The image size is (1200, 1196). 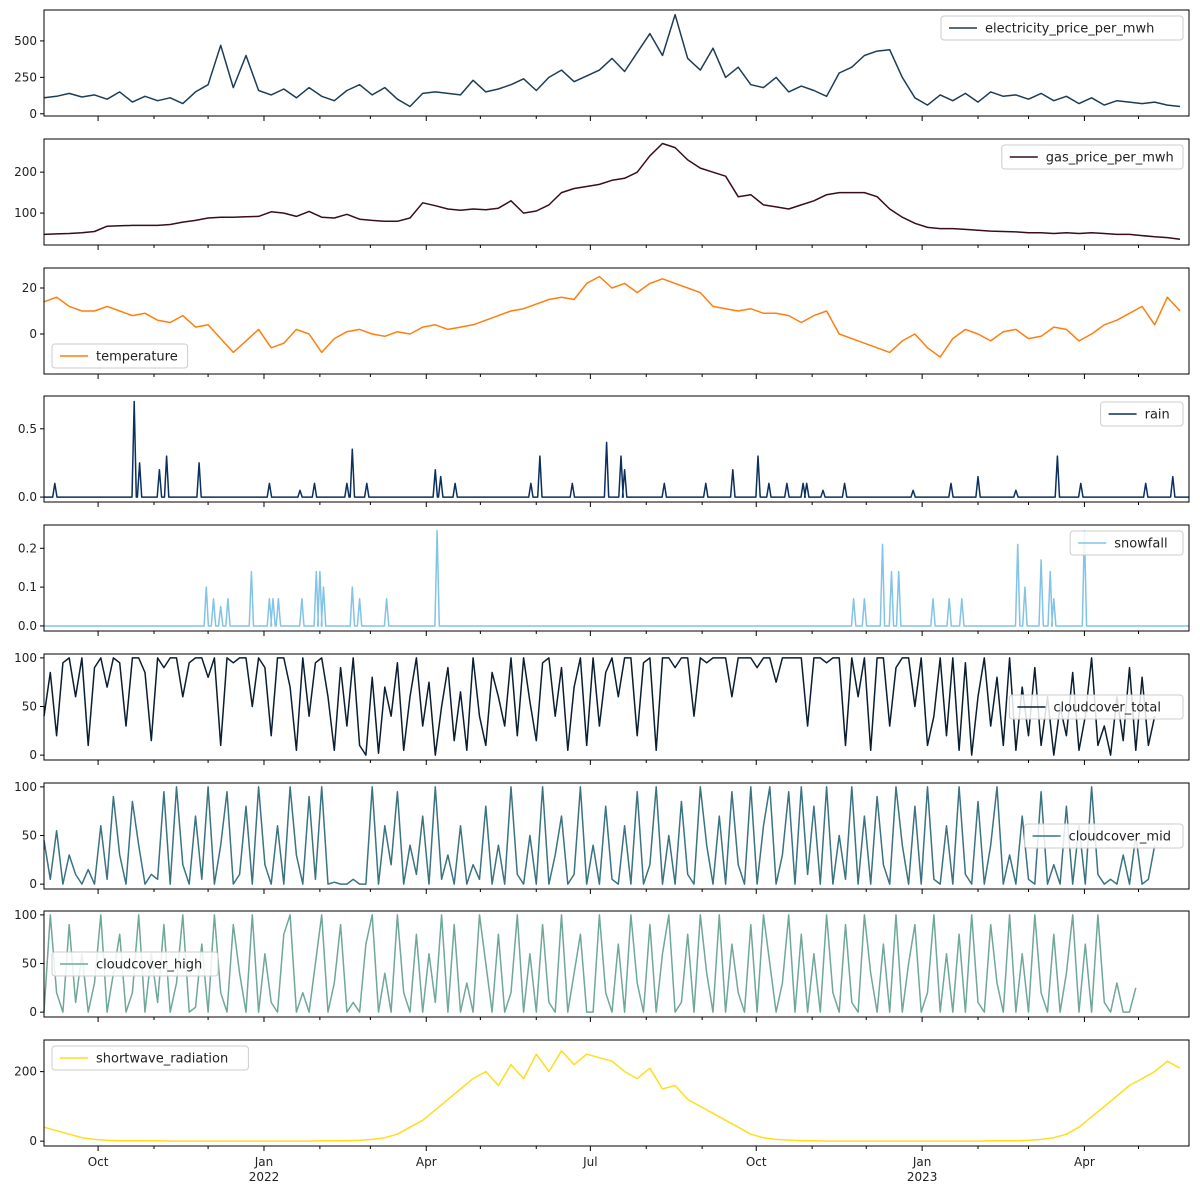 What do you see at coordinates (25, 77) in the screenshot?
I see `y-tick-label: 250` at bounding box center [25, 77].